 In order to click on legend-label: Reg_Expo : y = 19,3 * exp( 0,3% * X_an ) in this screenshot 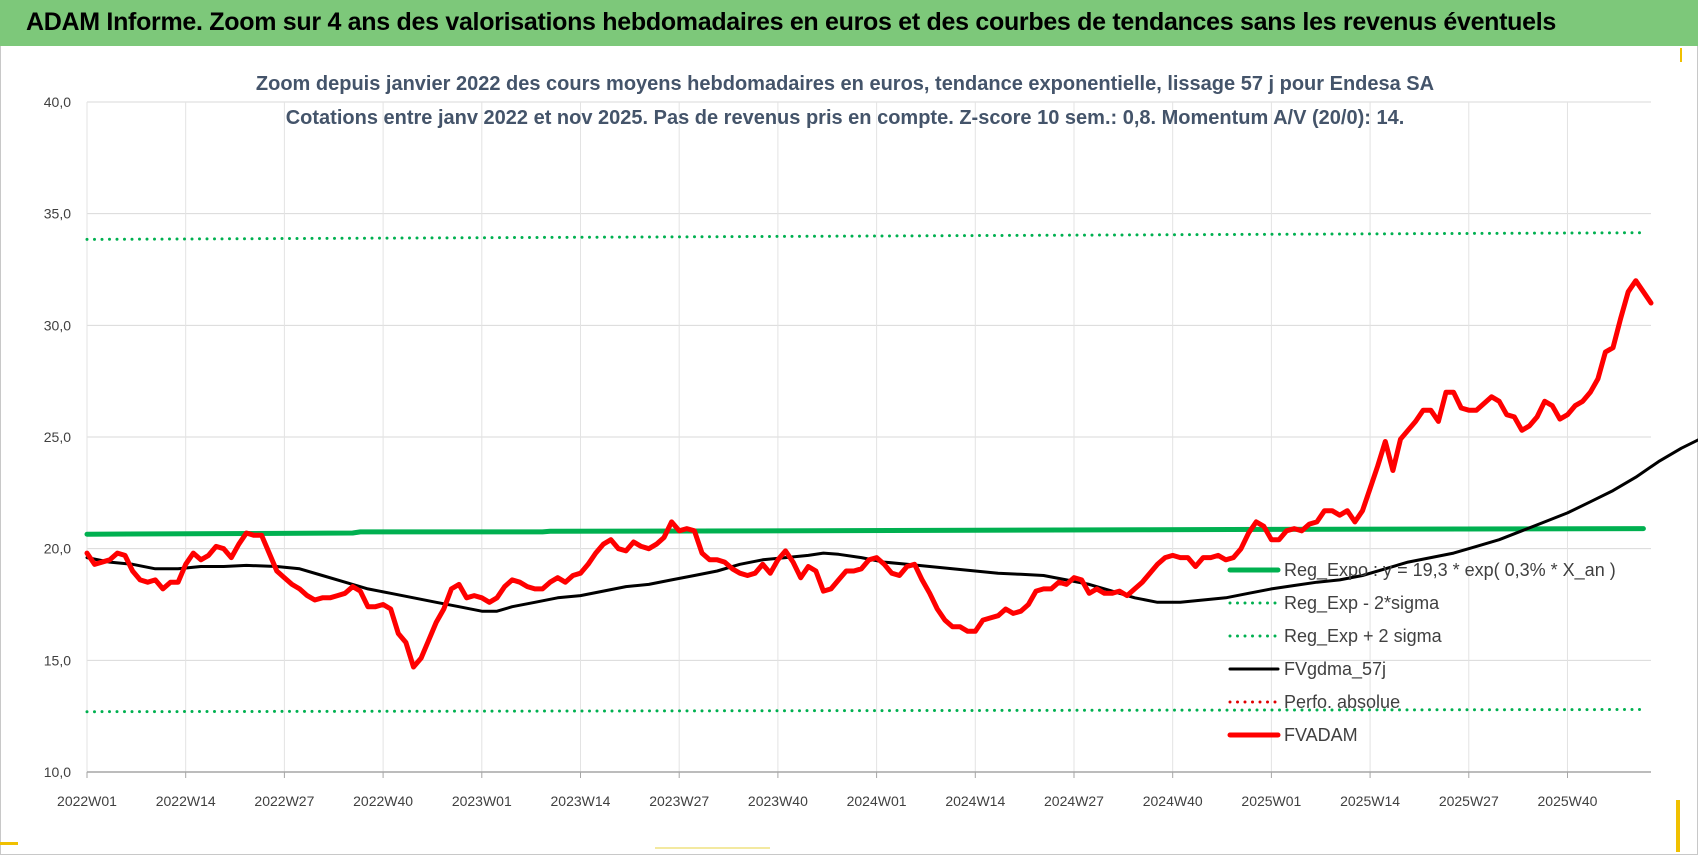, I will do `click(1450, 570)`.